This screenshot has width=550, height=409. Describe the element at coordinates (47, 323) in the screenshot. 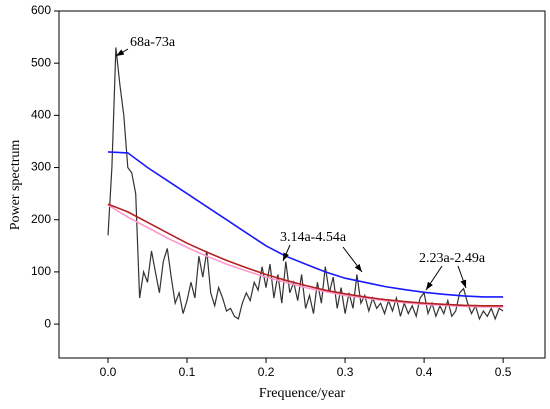

I see `y-tick-label: 0` at that location.